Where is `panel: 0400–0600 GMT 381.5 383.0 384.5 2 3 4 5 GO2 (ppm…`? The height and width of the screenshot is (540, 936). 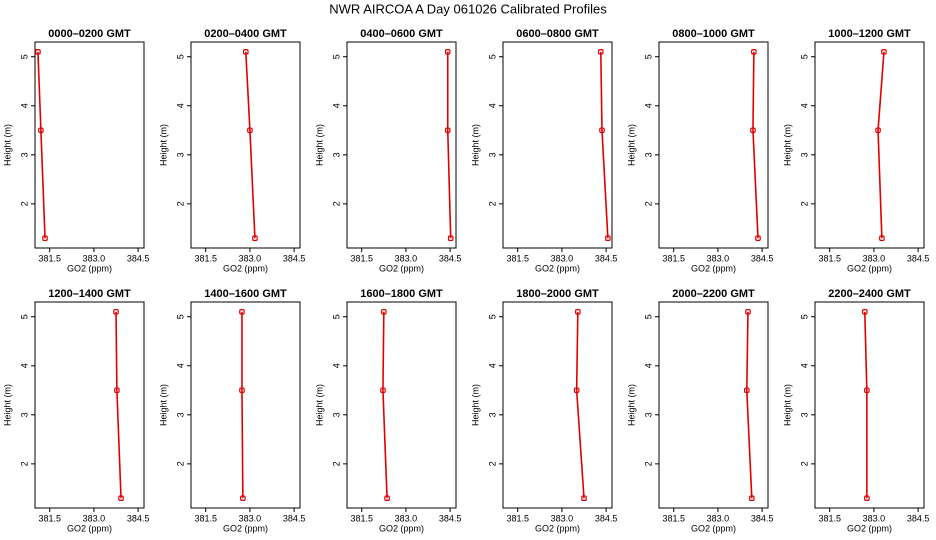 panel: 0400–0600 GMT 381.5 383.0 384.5 2 3 4 5 GO2 (ppm… is located at coordinates (387, 150).